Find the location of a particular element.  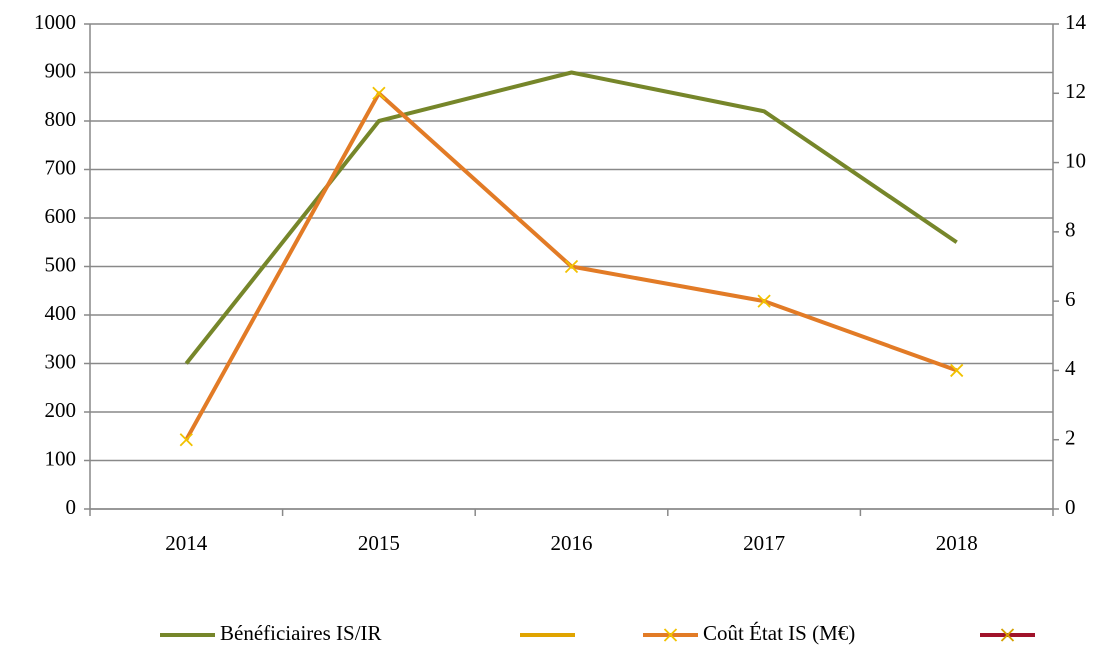

y-tick-label: 500 is located at coordinates (61, 264).